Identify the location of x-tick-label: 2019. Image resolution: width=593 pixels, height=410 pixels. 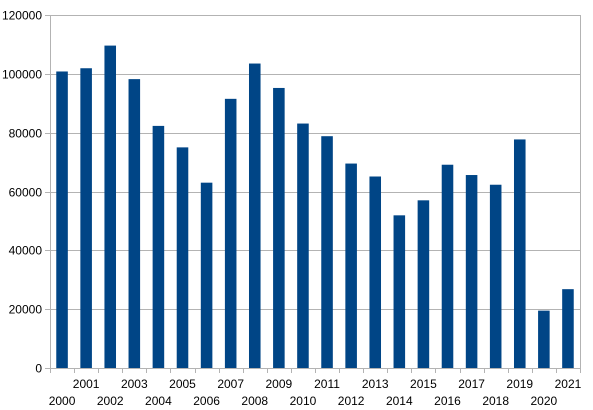
(519, 384).